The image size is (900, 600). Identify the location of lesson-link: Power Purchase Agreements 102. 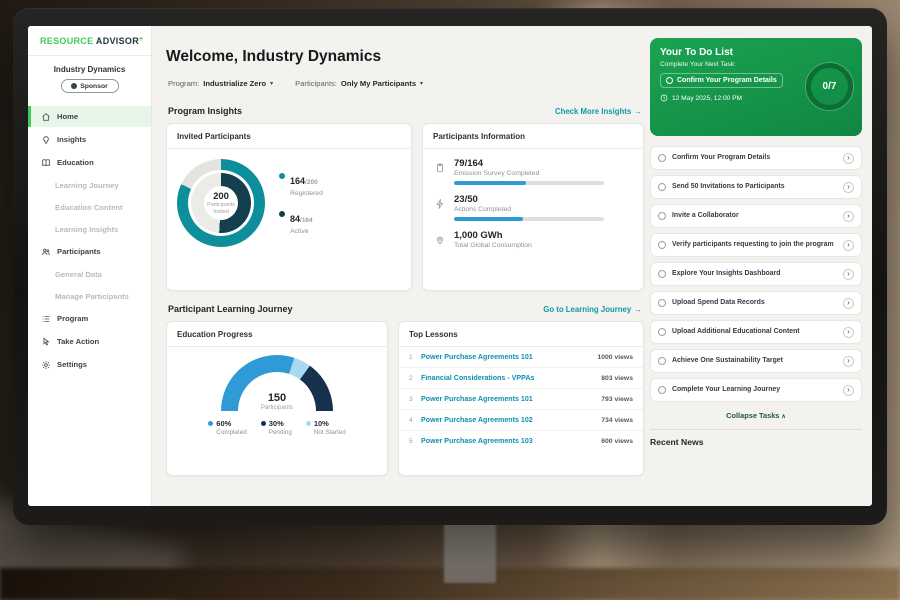
(477, 420).